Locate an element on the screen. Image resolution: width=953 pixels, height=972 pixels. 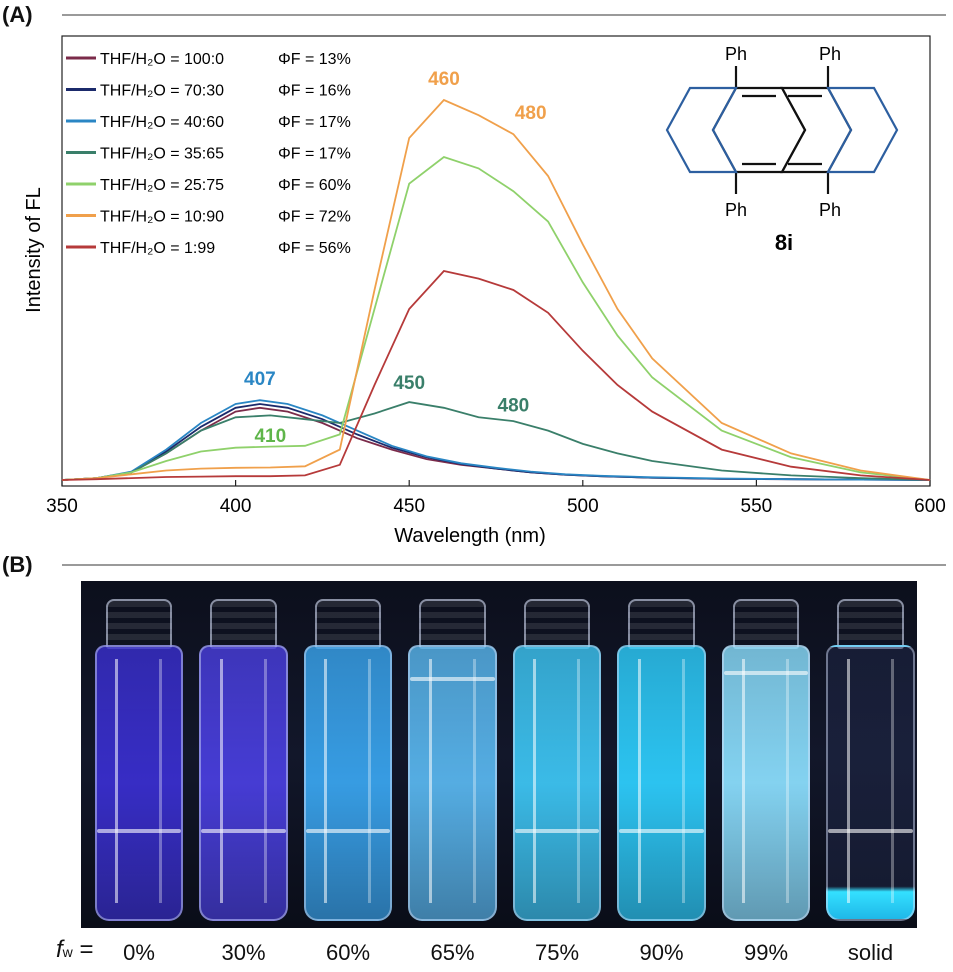
fraction-label-2: 60% is located at coordinates (348, 952).